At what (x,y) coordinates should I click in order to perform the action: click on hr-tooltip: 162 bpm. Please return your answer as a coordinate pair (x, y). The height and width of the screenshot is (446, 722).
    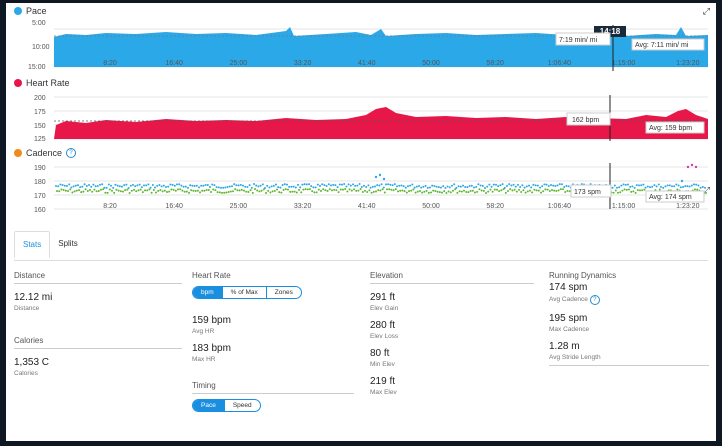
    Looking at the image, I should click on (585, 120).